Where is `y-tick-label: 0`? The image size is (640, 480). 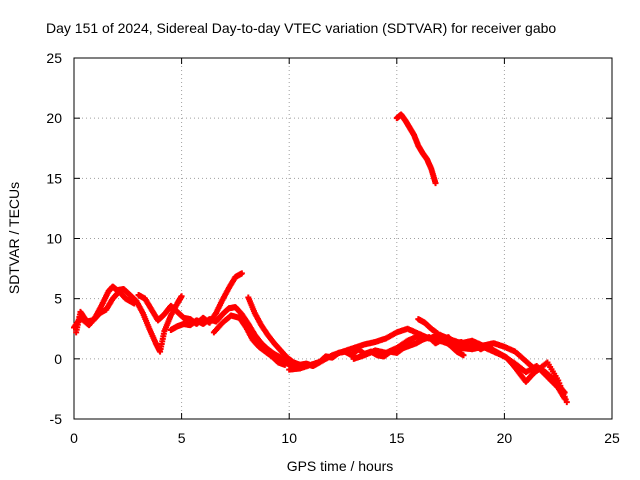 y-tick-label: 0 is located at coordinates (58, 359).